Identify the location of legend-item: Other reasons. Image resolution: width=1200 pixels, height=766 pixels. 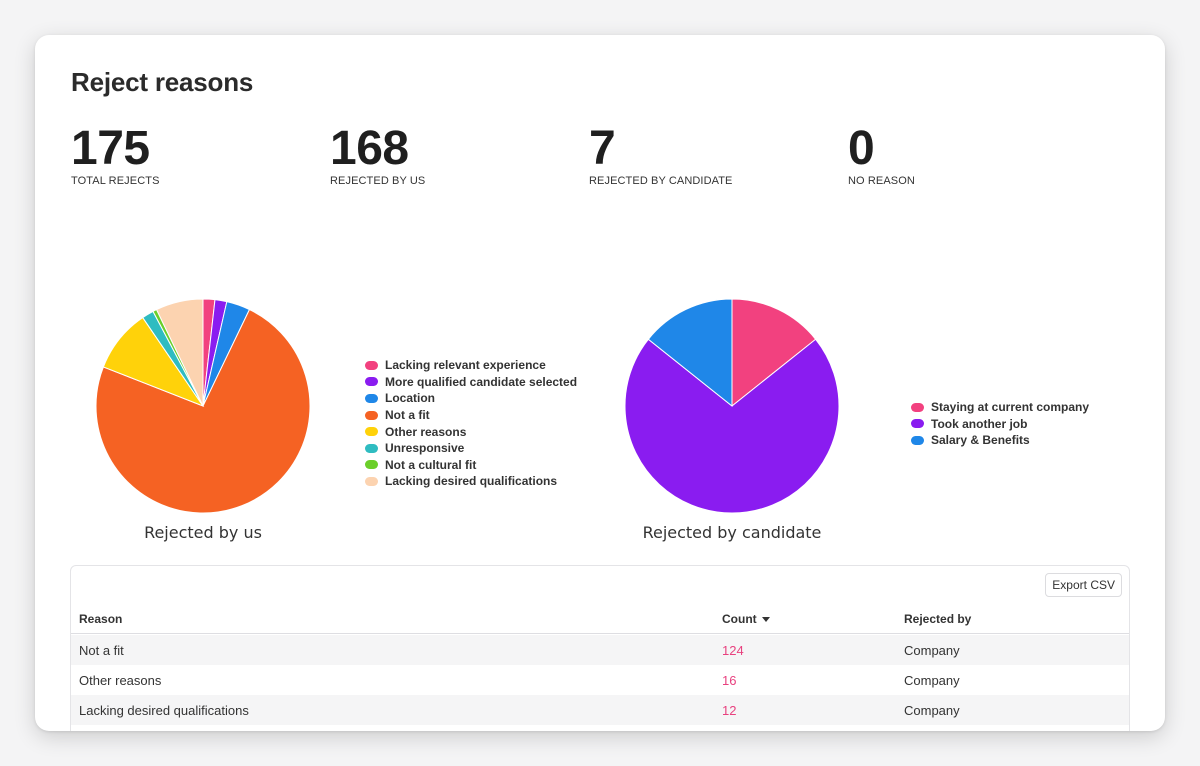
(471, 431).